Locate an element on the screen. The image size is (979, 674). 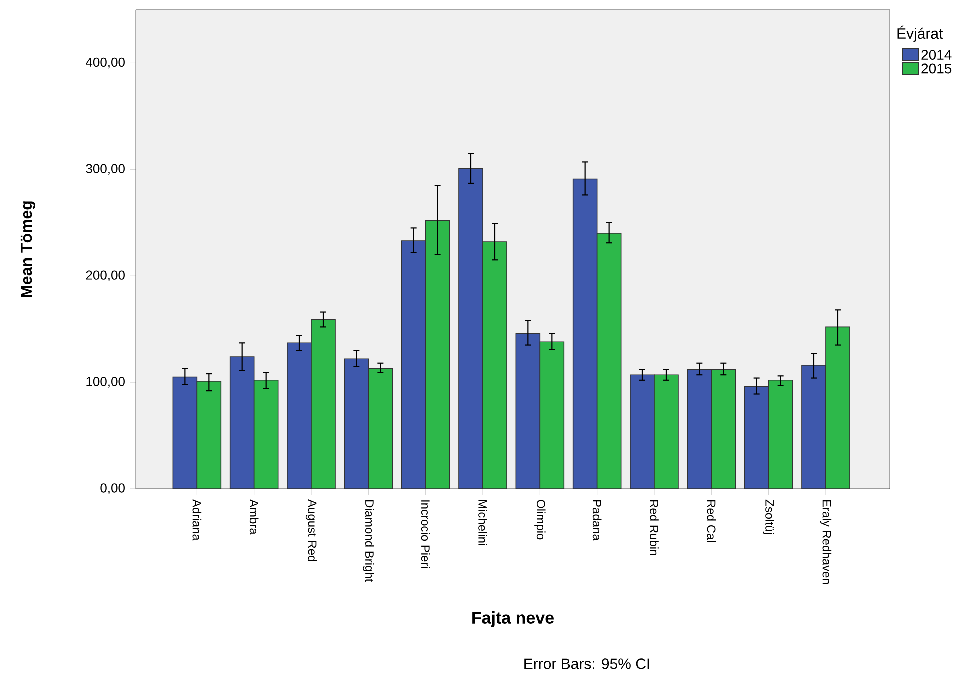
x-tick-label: August Red is located at coordinates (312, 531).